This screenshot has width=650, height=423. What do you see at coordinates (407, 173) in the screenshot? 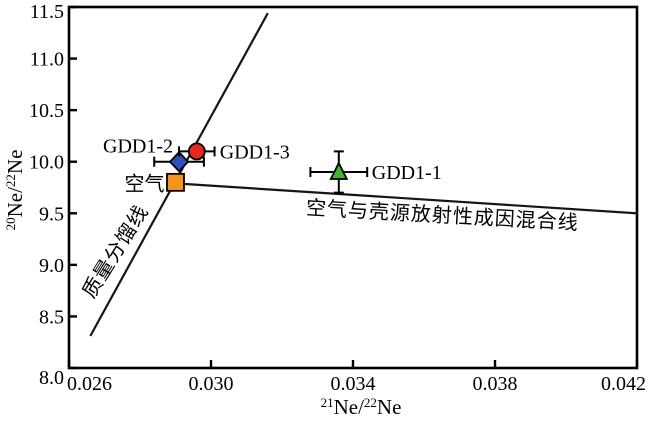
I see `GDD1-1-label: GDD1-1` at bounding box center [407, 173].